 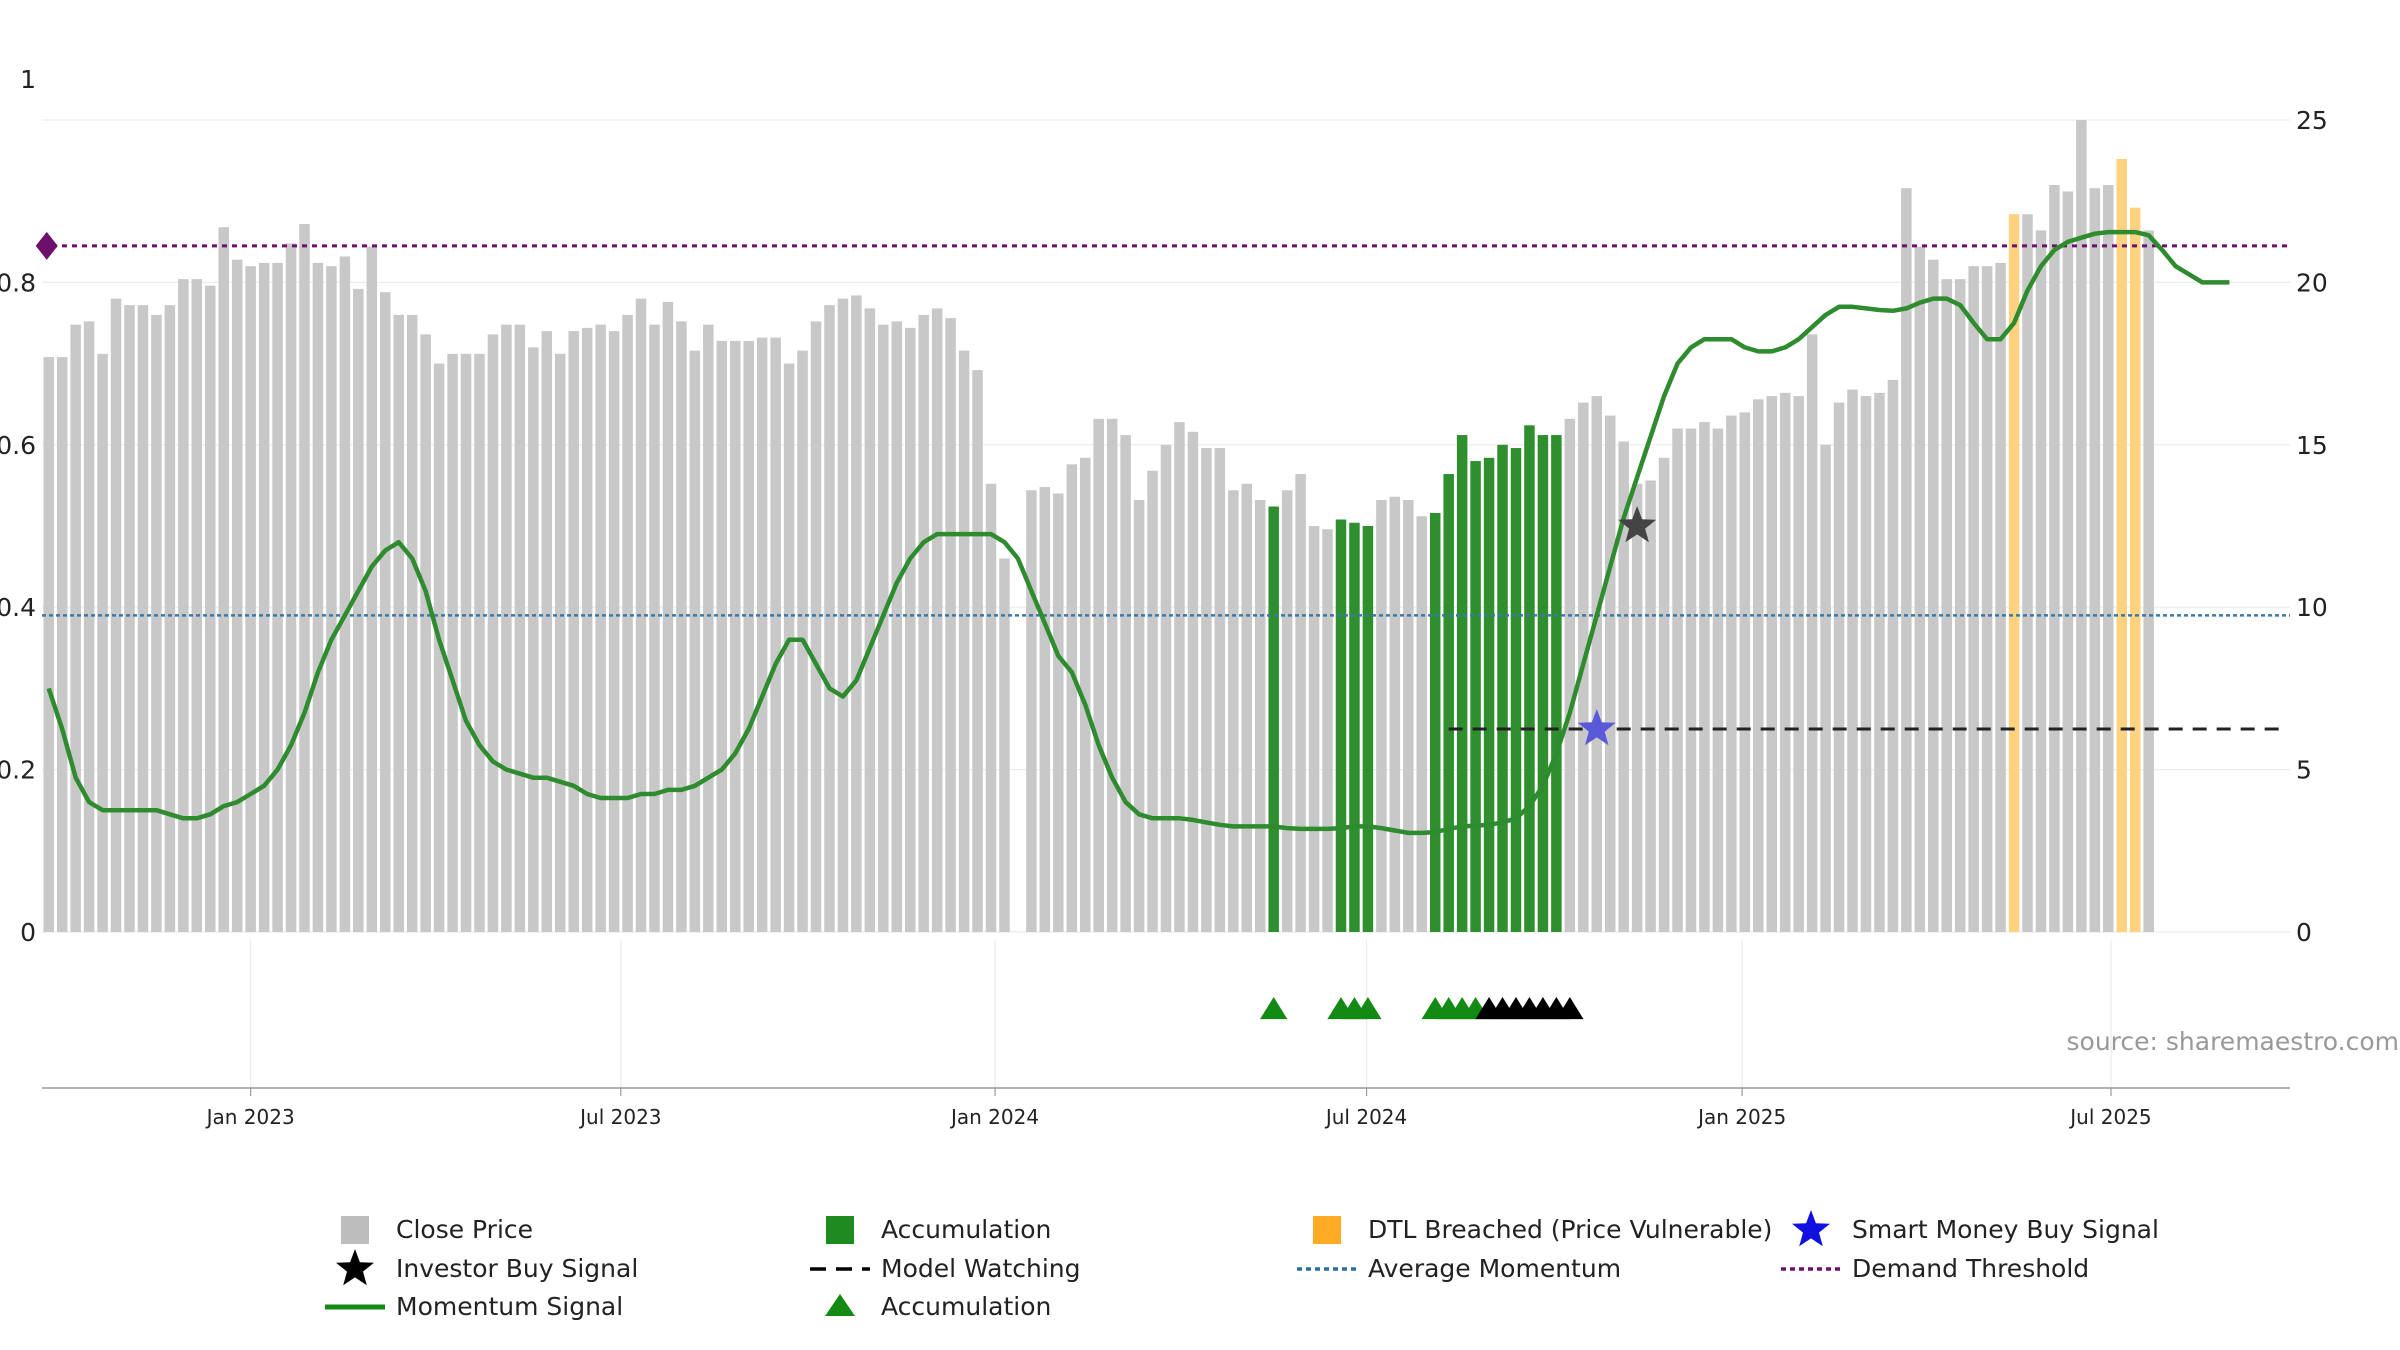 What do you see at coordinates (18, 282) in the screenshot?
I see `left-tick-label: 0.8` at bounding box center [18, 282].